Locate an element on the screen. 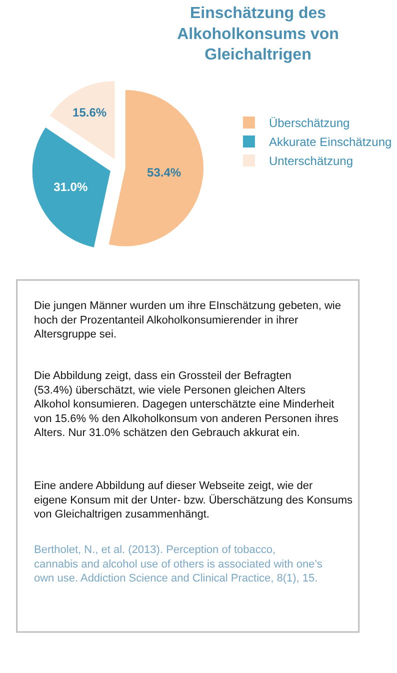 The width and height of the screenshot is (397, 673). data-label: 15.6% is located at coordinates (89, 112).